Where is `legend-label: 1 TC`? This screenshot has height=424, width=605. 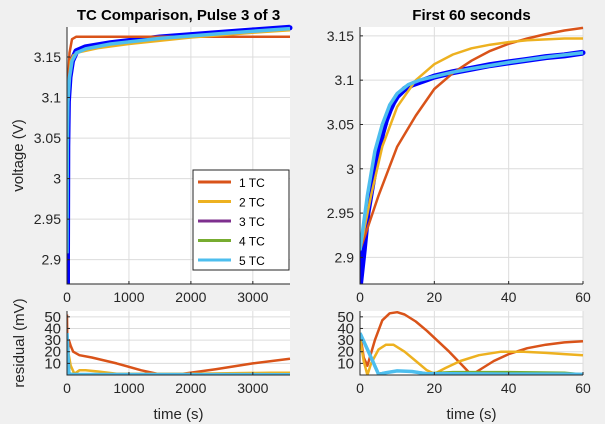 legend-label: 1 TC is located at coordinates (252, 183).